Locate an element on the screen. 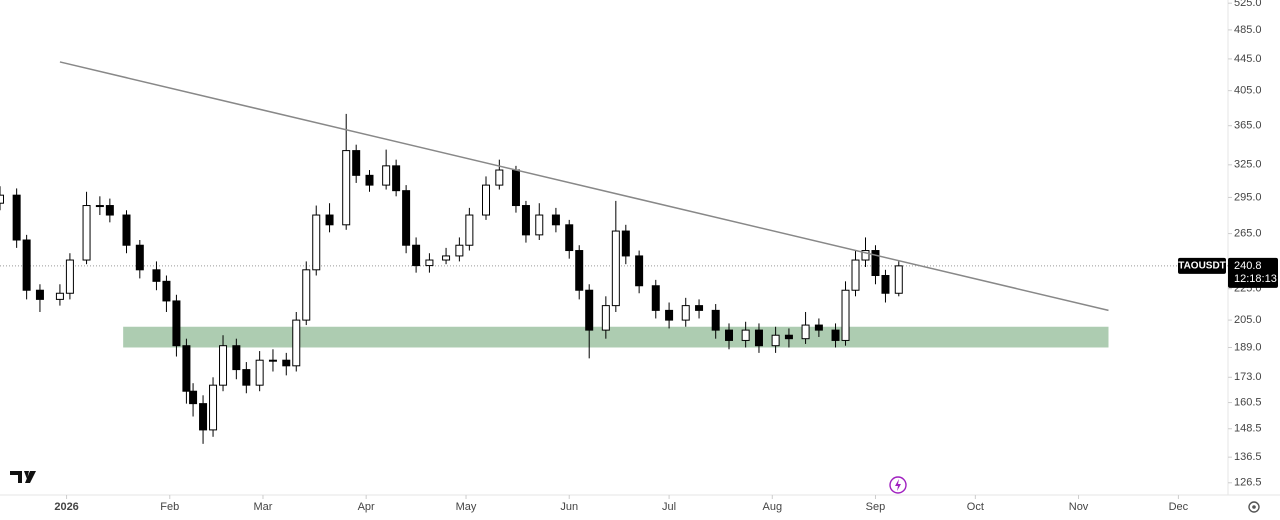  symbol-tag is located at coordinates (1202, 265).